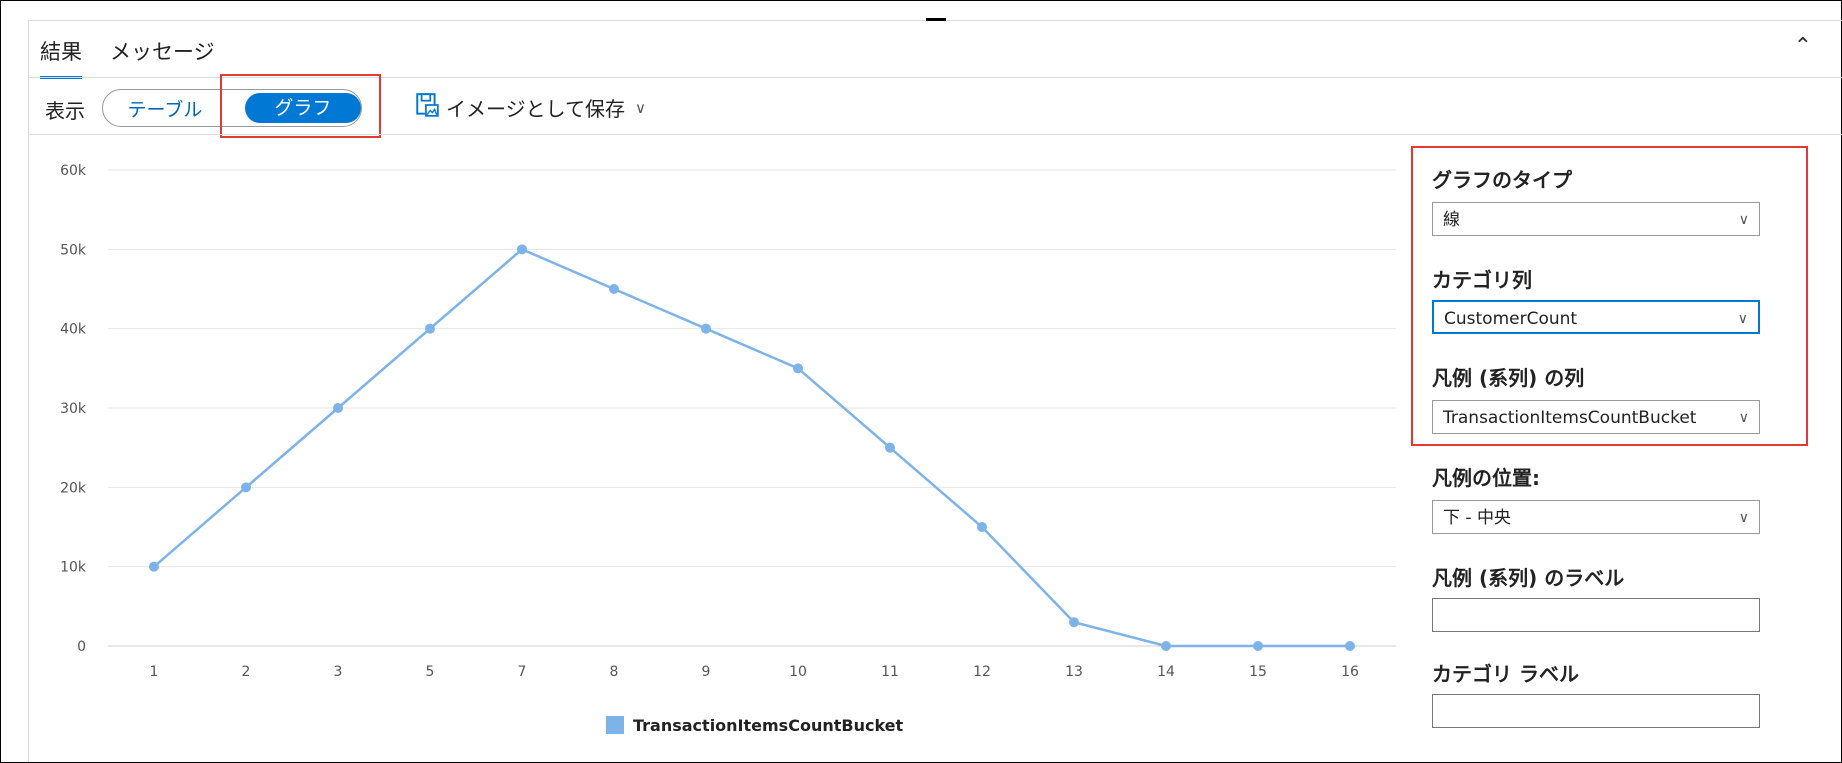  I want to click on left-rail, so click(28, 391).